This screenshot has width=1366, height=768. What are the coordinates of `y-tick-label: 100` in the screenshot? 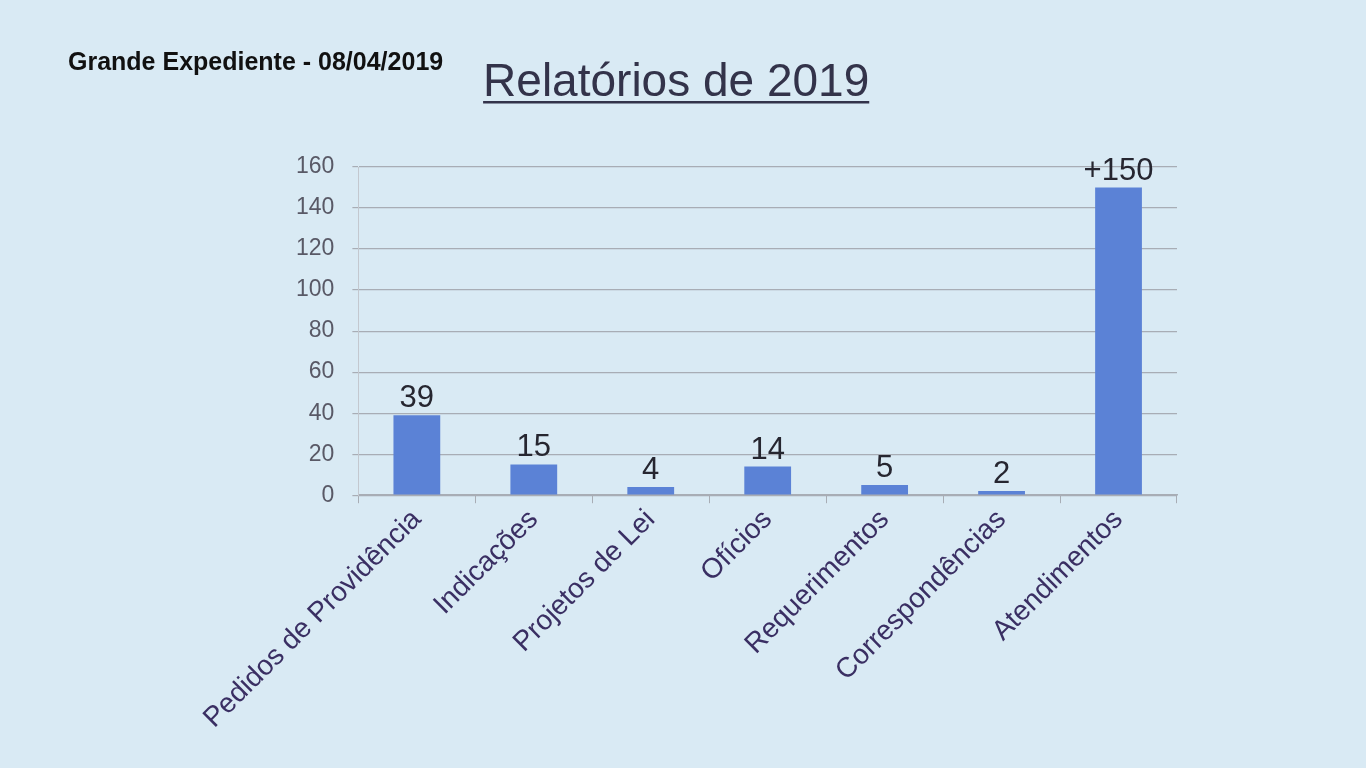 It's located at (315, 288).